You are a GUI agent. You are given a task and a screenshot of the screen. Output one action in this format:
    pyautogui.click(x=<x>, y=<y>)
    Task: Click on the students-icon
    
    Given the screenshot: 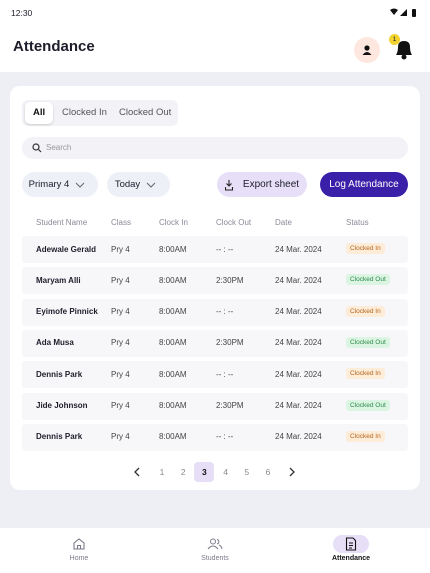 What is the action you would take?
    pyautogui.click(x=215, y=544)
    